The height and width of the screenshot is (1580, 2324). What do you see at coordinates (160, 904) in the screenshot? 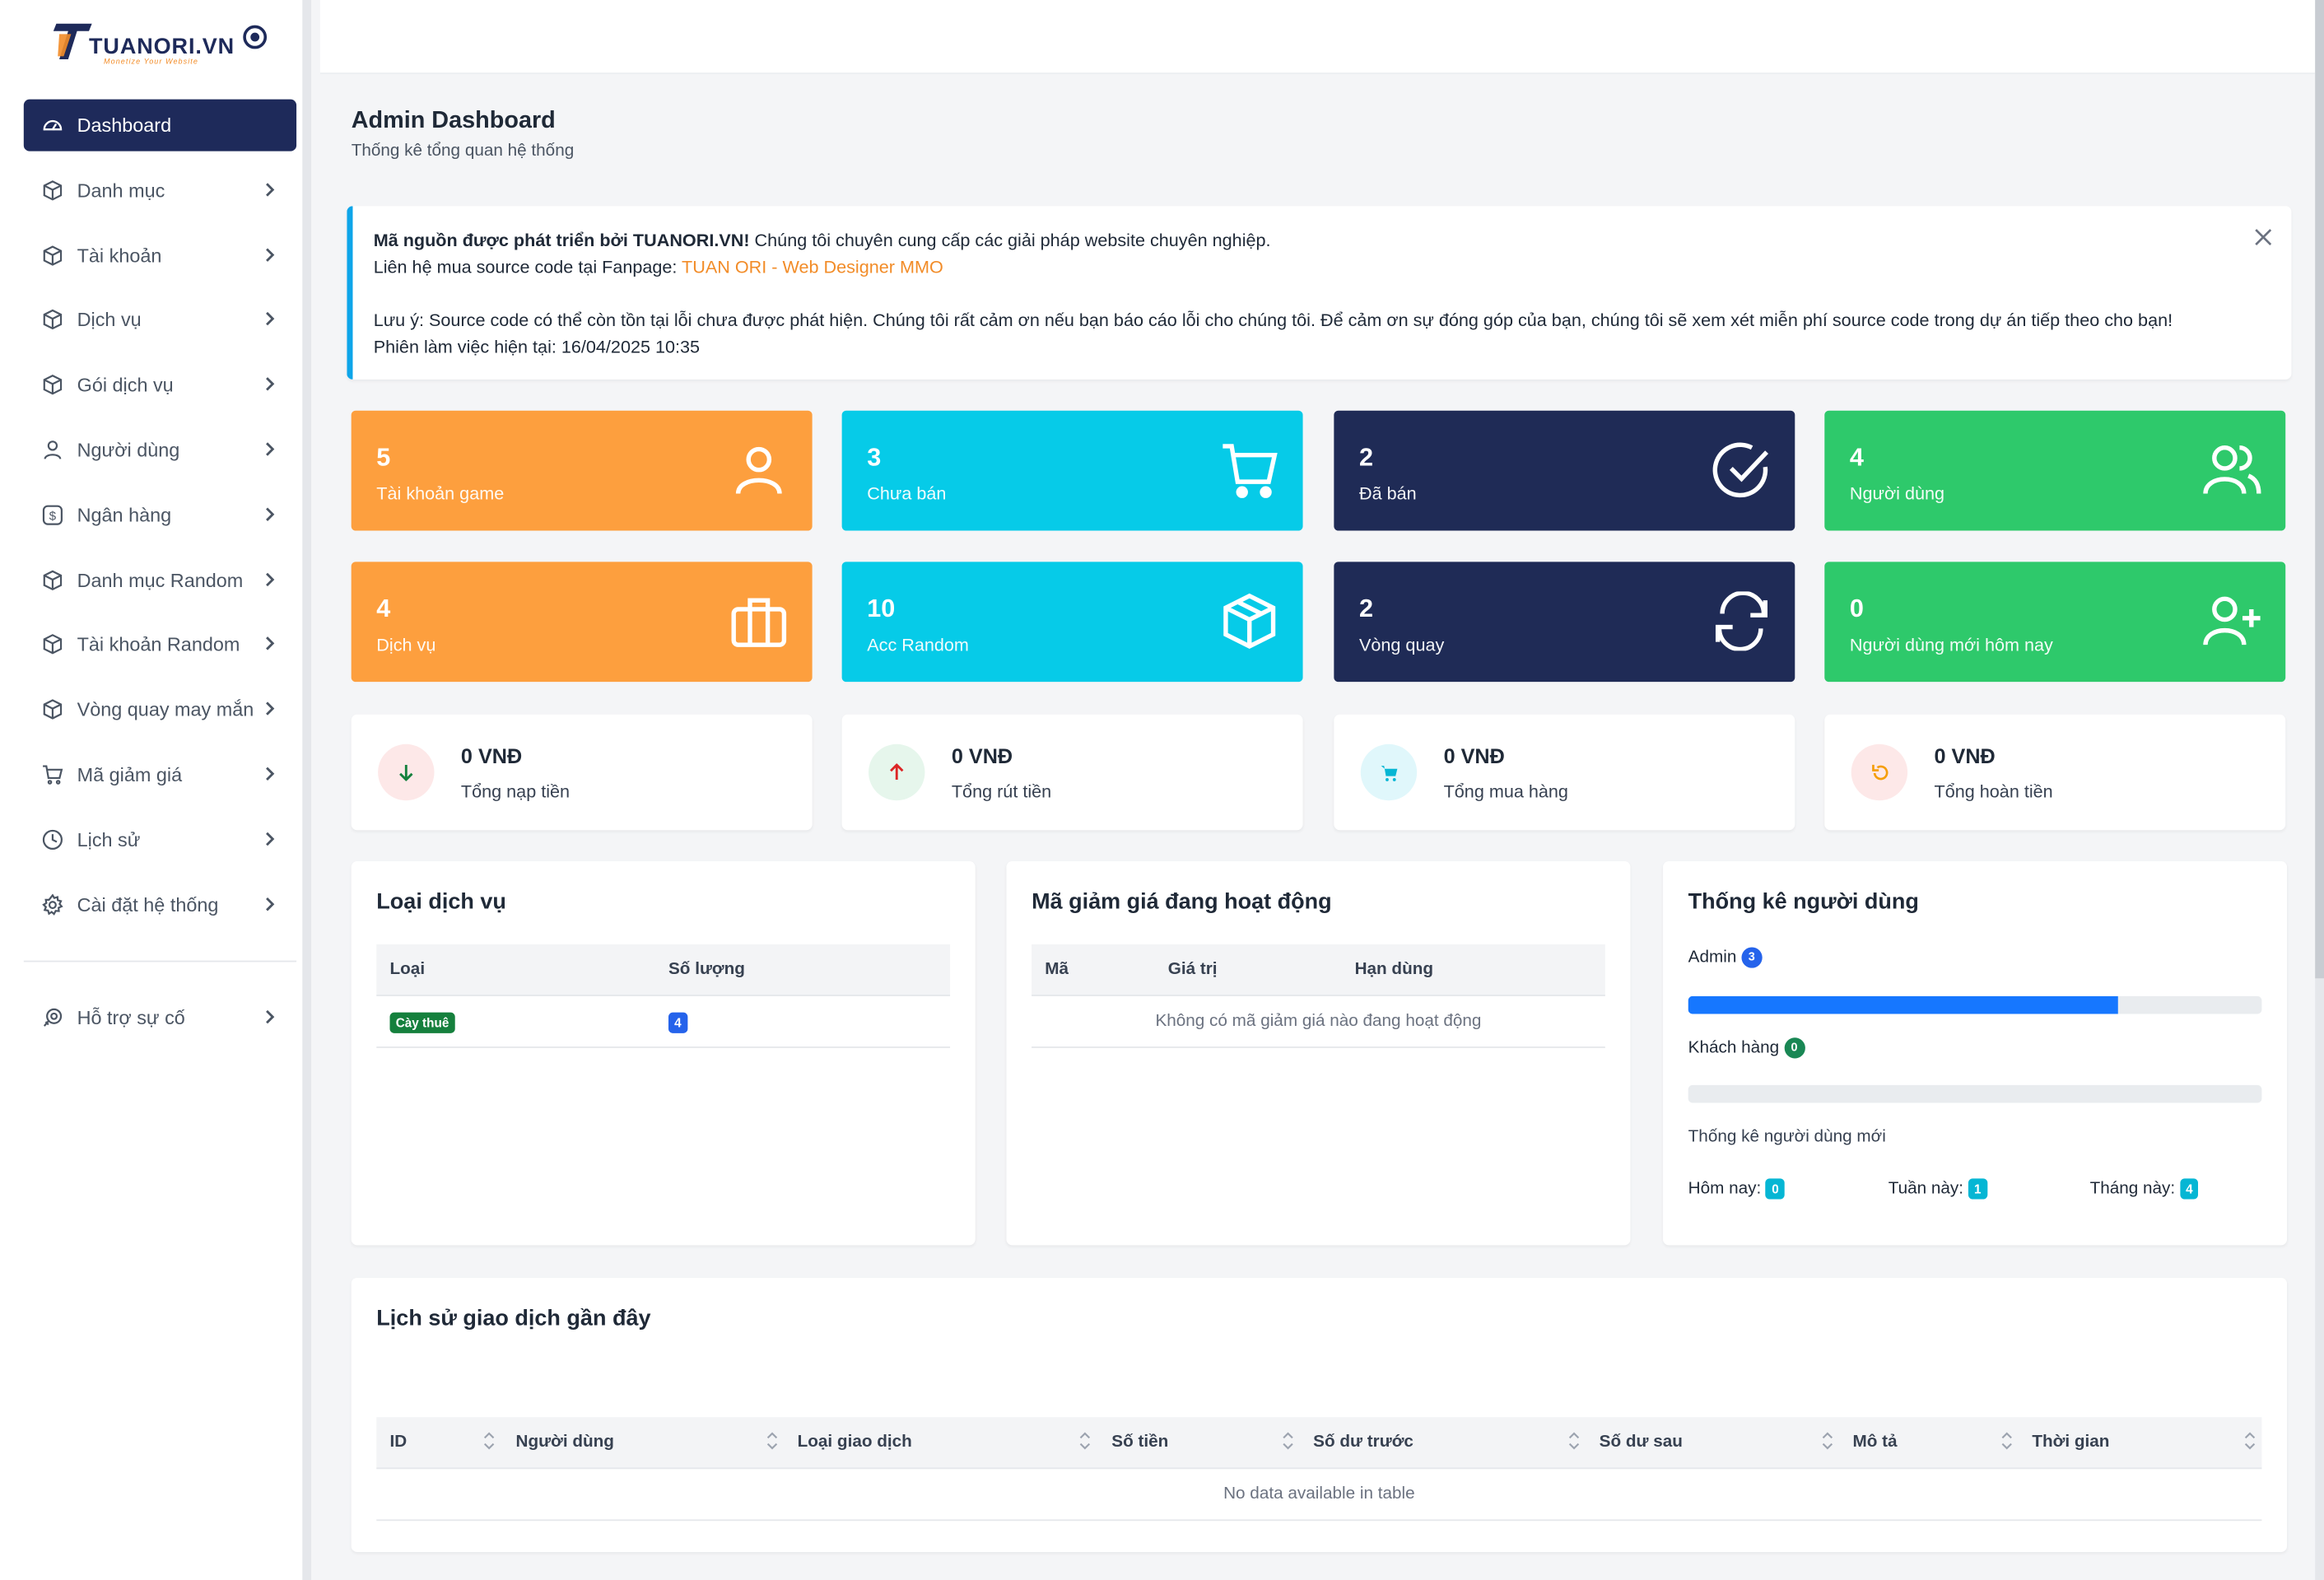
I see `sidebar-item-cai-dat: Cài đặt hệ thống` at bounding box center [160, 904].